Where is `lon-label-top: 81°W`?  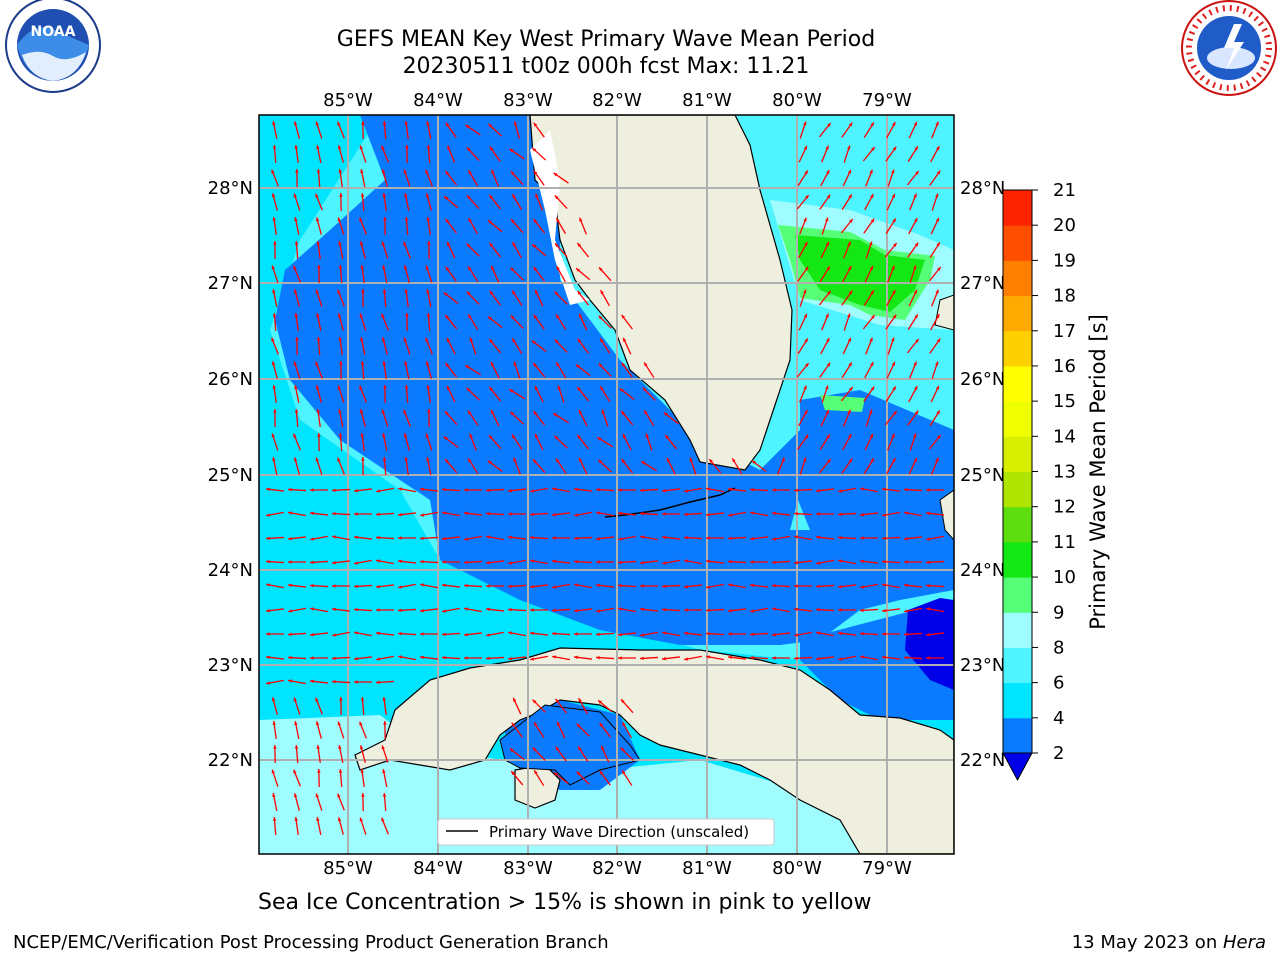 lon-label-top: 81°W is located at coordinates (707, 100).